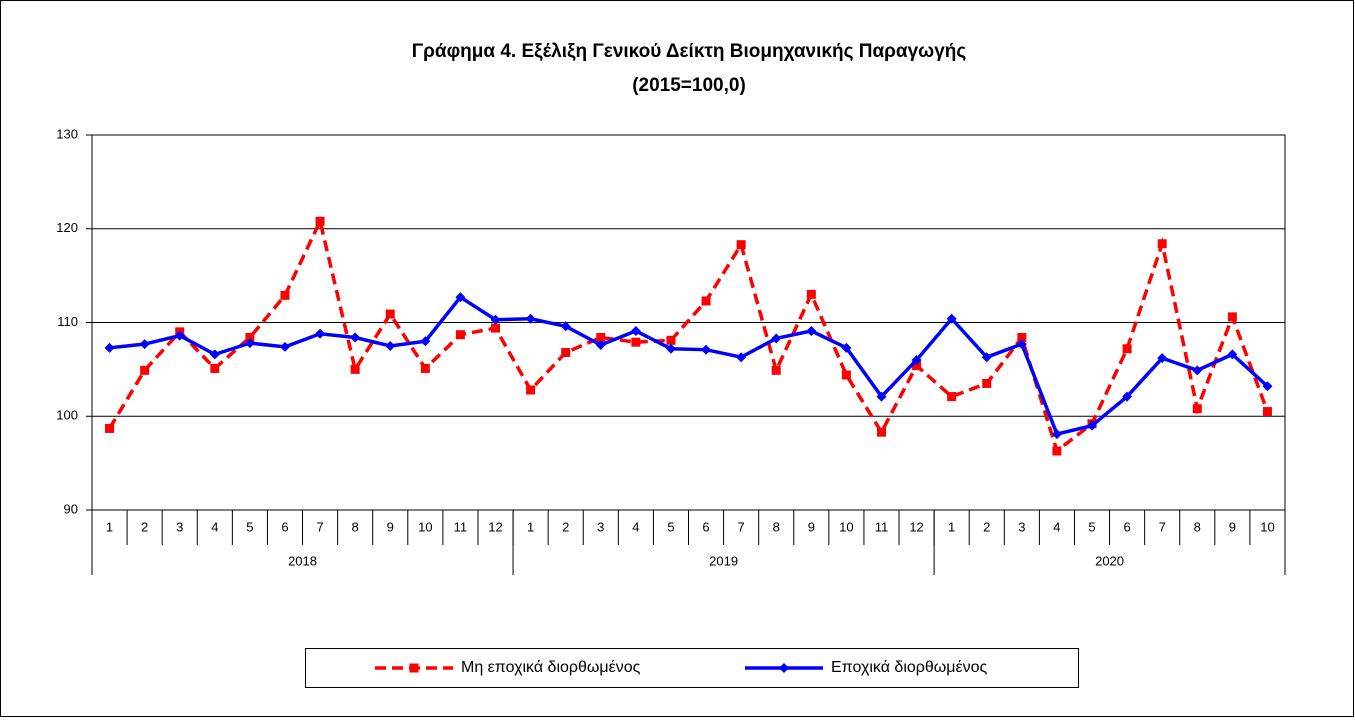 This screenshot has width=1355, height=723. What do you see at coordinates (1109, 560) in the screenshot?
I see `group-label: 2020` at bounding box center [1109, 560].